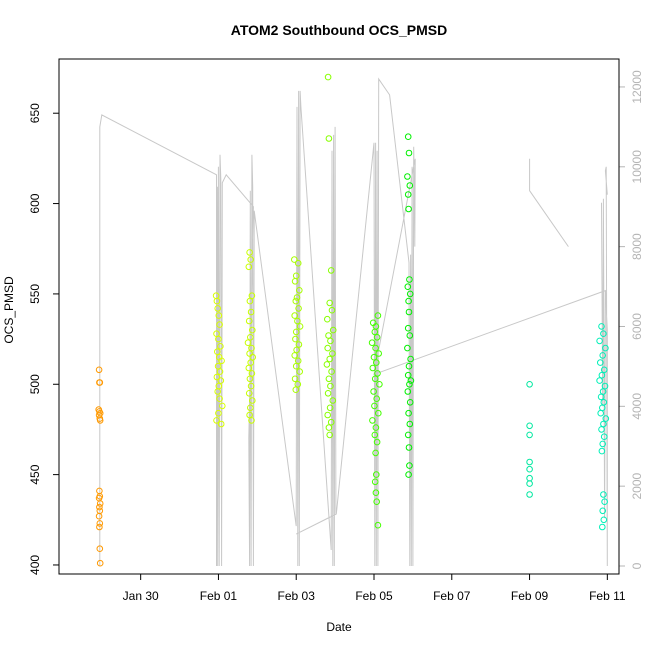 The height and width of the screenshot is (655, 650). What do you see at coordinates (607, 596) in the screenshot?
I see `x-tick-label: Feb 11` at bounding box center [607, 596].